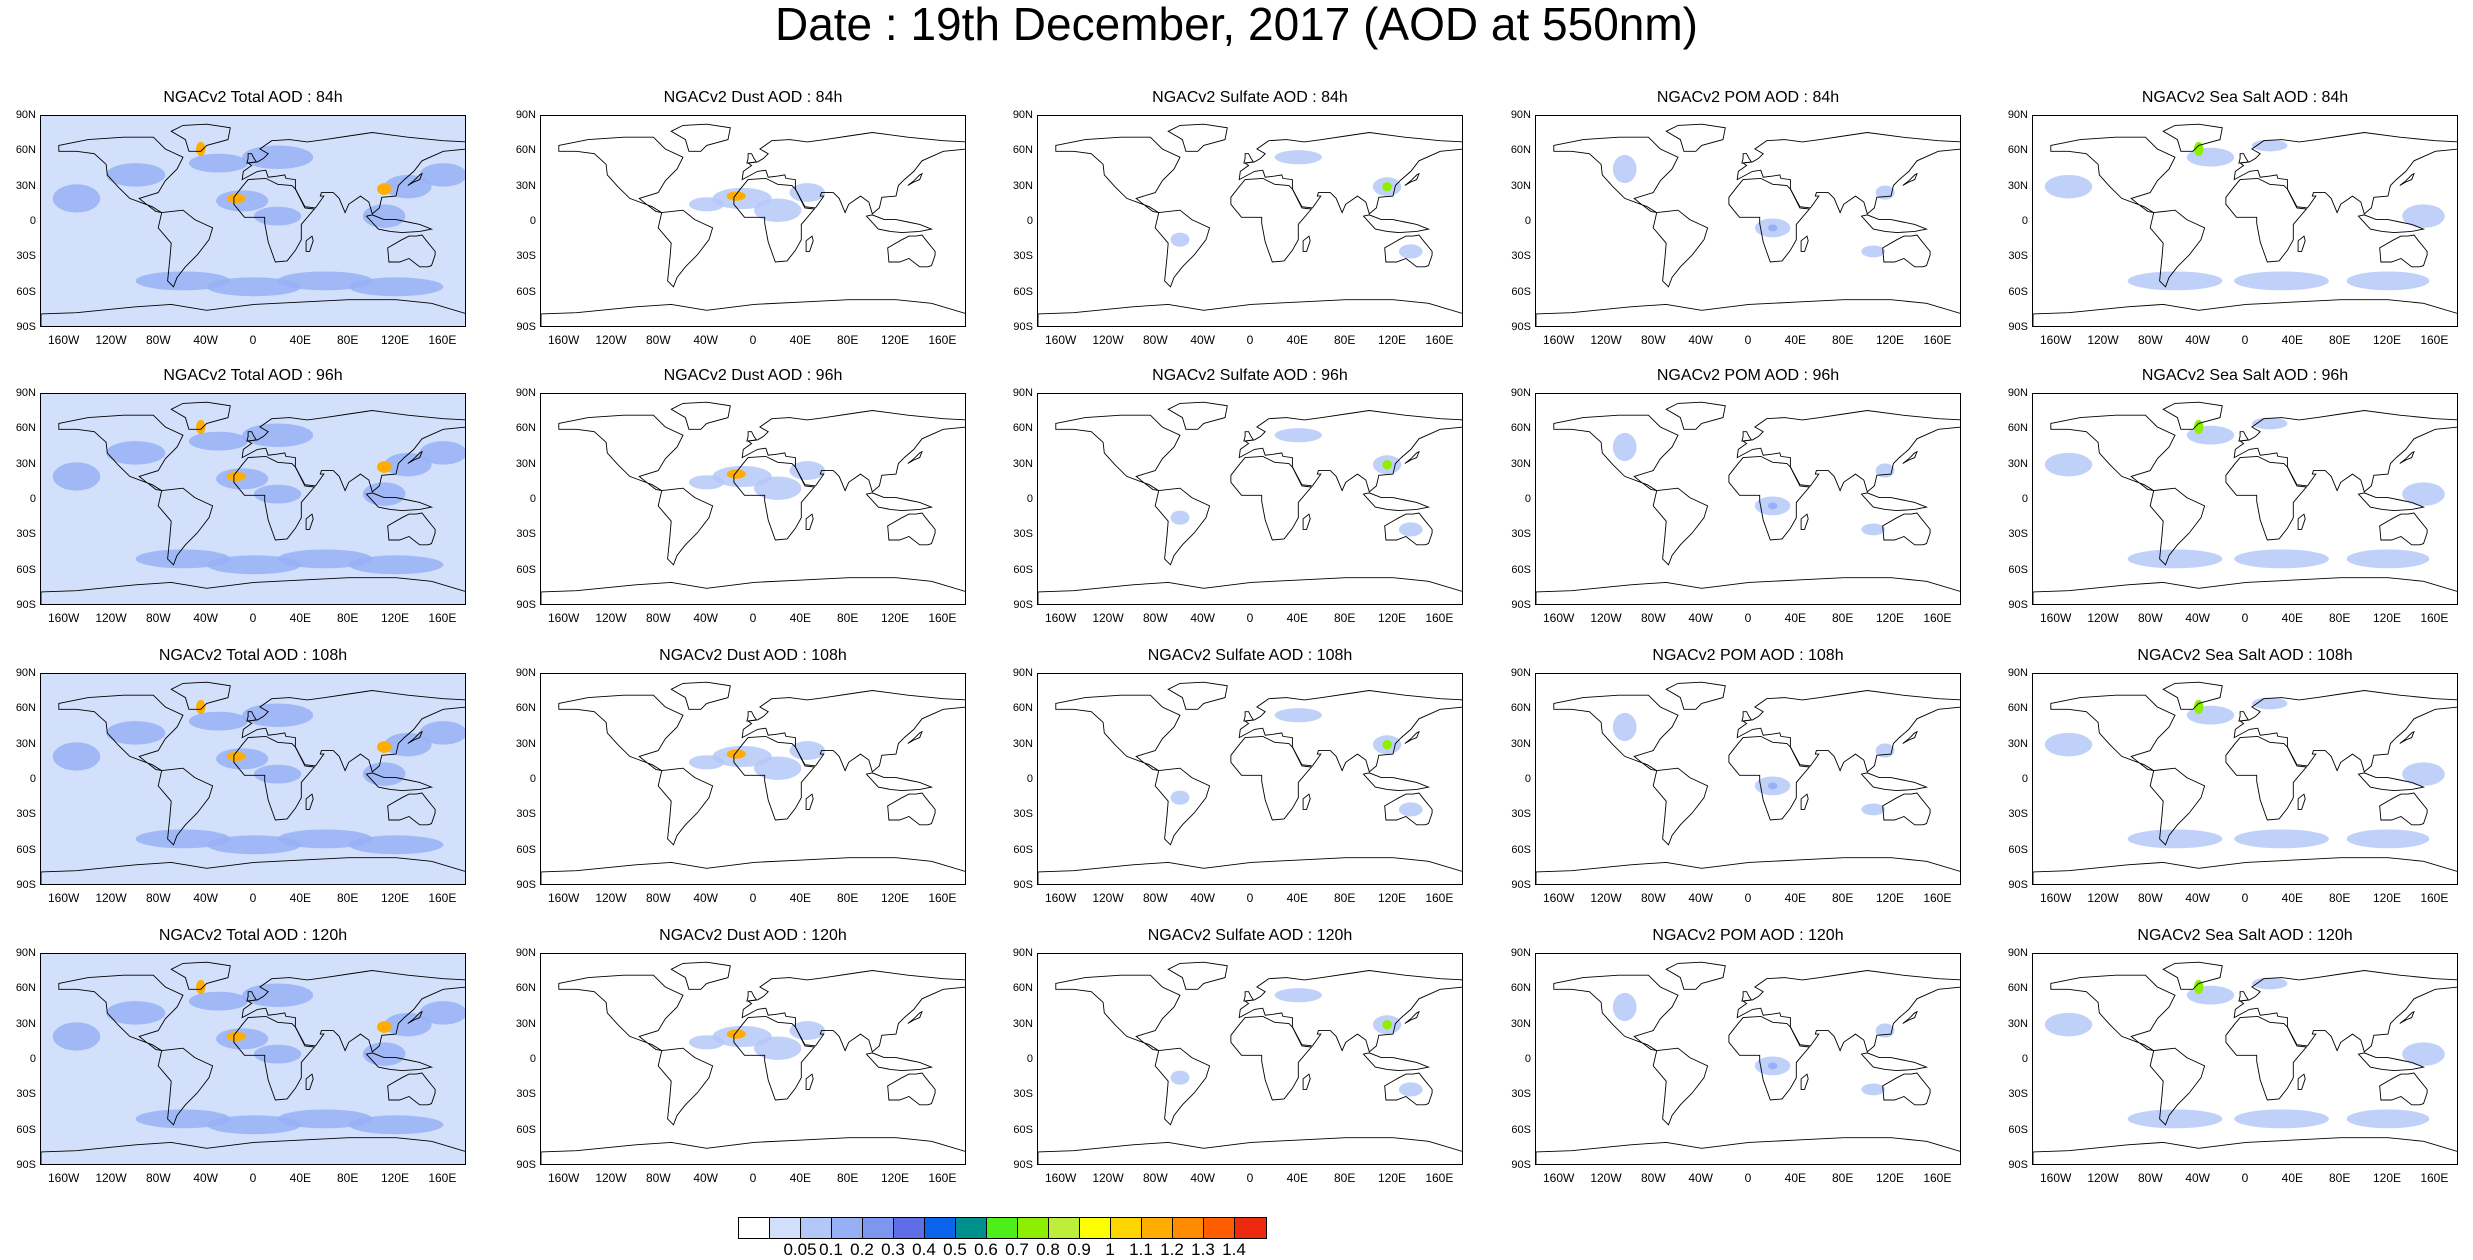  Describe the element at coordinates (2245, 870) in the screenshot. I see `coastline-antarctica` at that location.